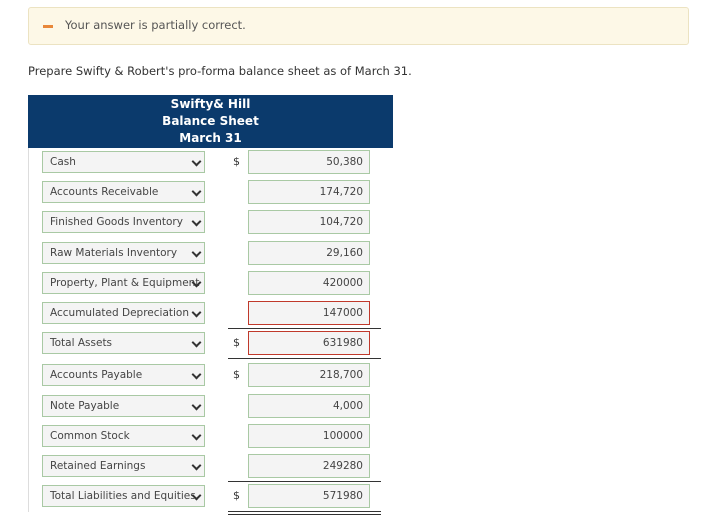 The width and height of the screenshot is (713, 531). What do you see at coordinates (309, 222) in the screenshot?
I see `amount-input: 104,720` at bounding box center [309, 222].